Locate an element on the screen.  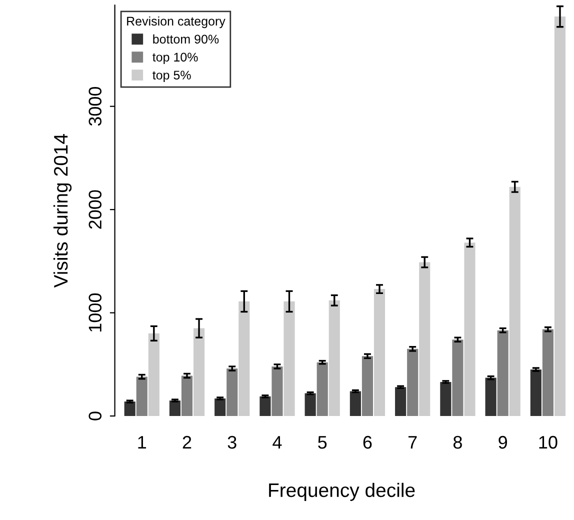
x-axis-title: Frequency decile is located at coordinates (342, 491).